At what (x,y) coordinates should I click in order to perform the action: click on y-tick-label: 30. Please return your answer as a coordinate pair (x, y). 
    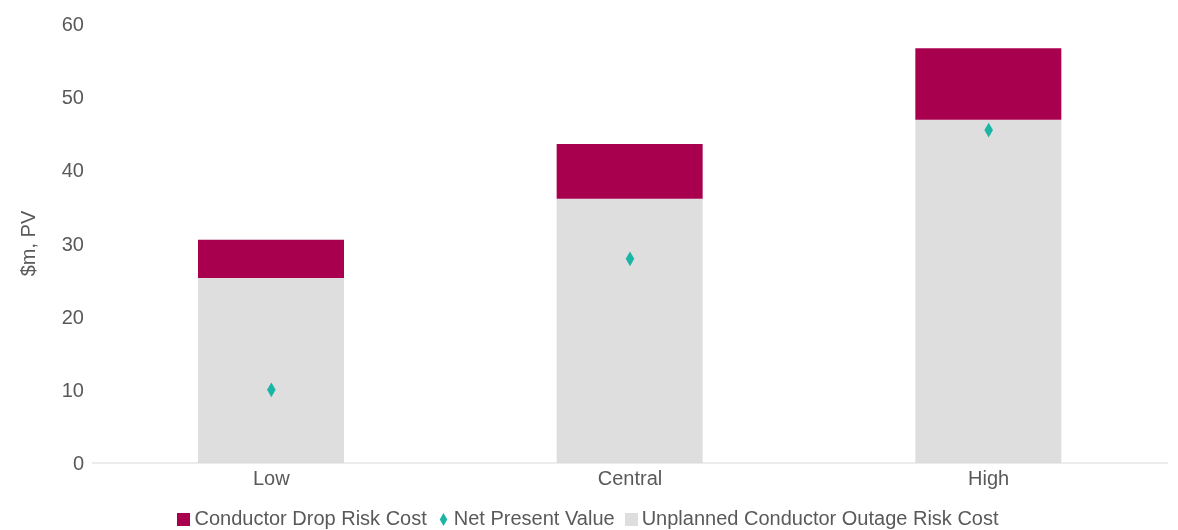
    Looking at the image, I should click on (72, 243).